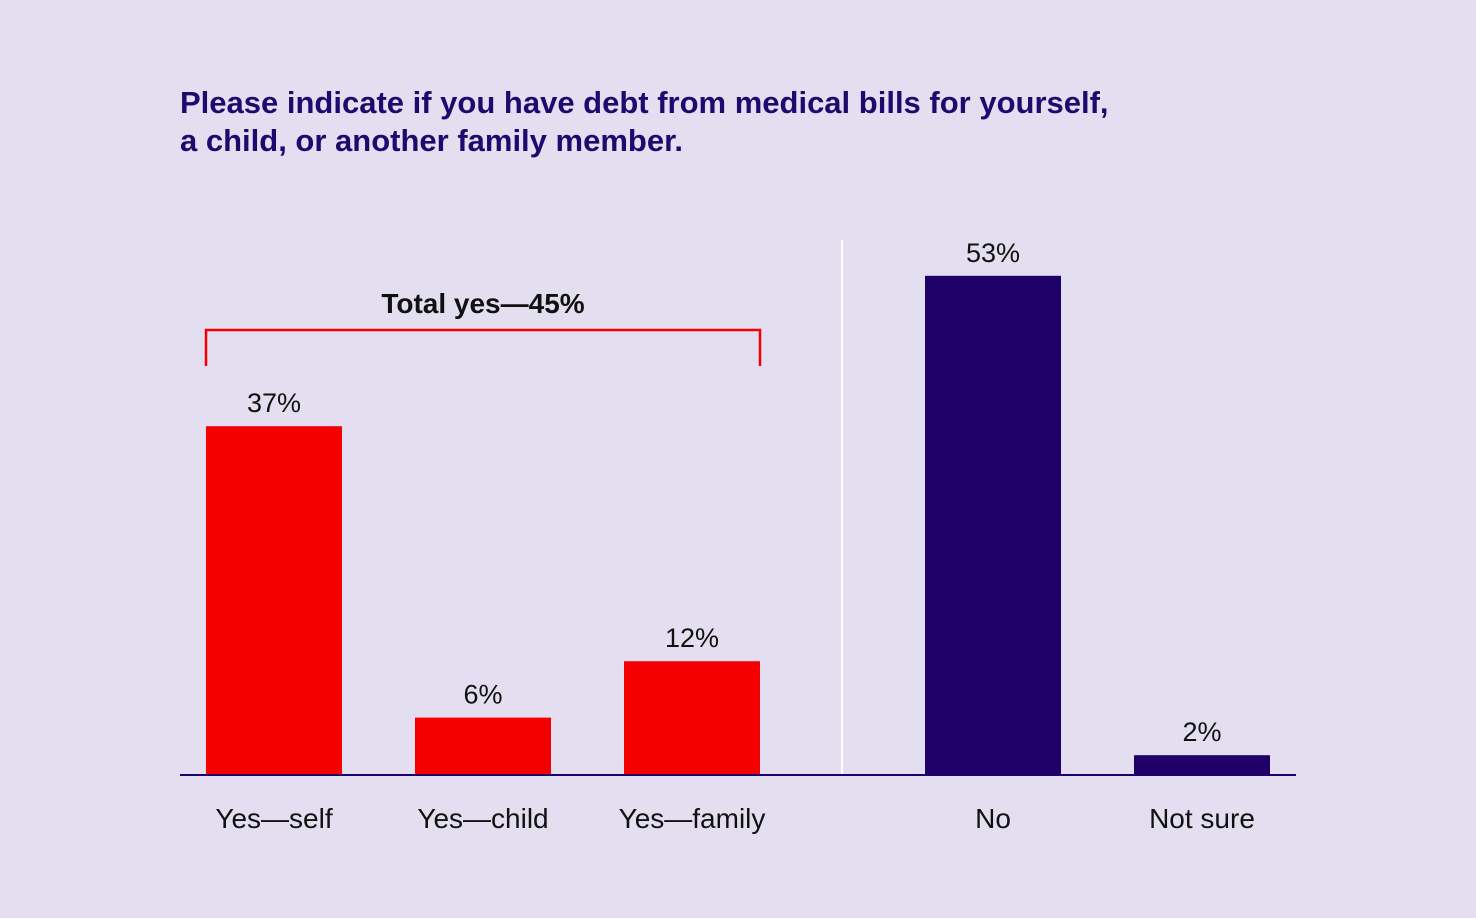 The width and height of the screenshot is (1476, 918). Describe the element at coordinates (1202, 818) in the screenshot. I see `category-label-4: Not sure` at that location.